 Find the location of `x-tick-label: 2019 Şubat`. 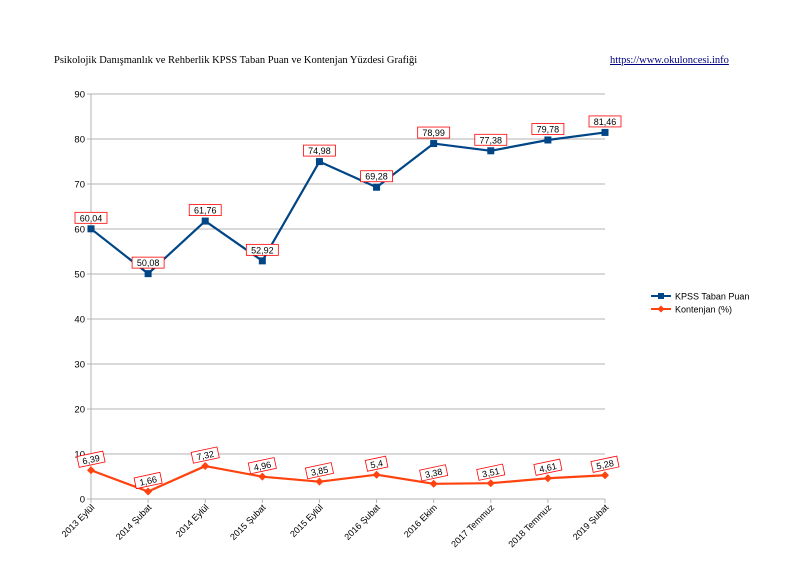

x-tick-label: 2019 Şubat is located at coordinates (591, 522).